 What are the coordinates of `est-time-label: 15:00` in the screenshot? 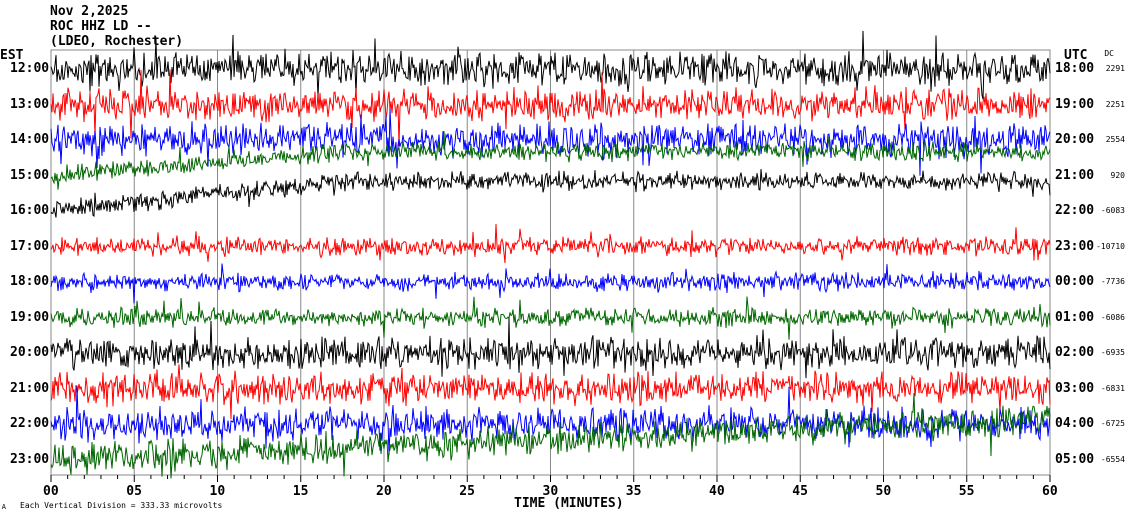 It's located at (30, 175).